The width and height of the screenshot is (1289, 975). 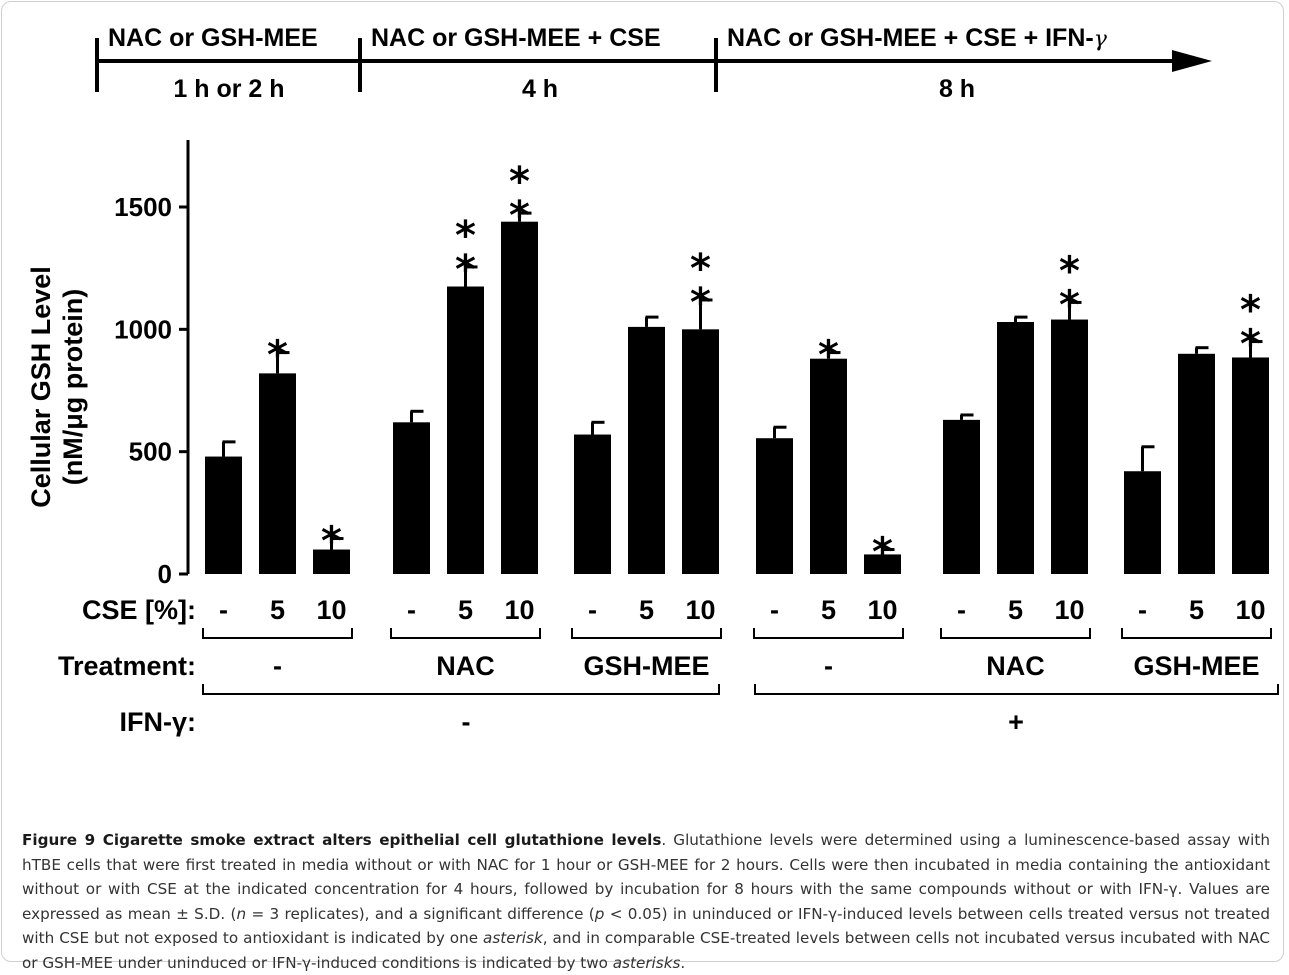 I want to click on caption-n: n, so click(x=241, y=913).